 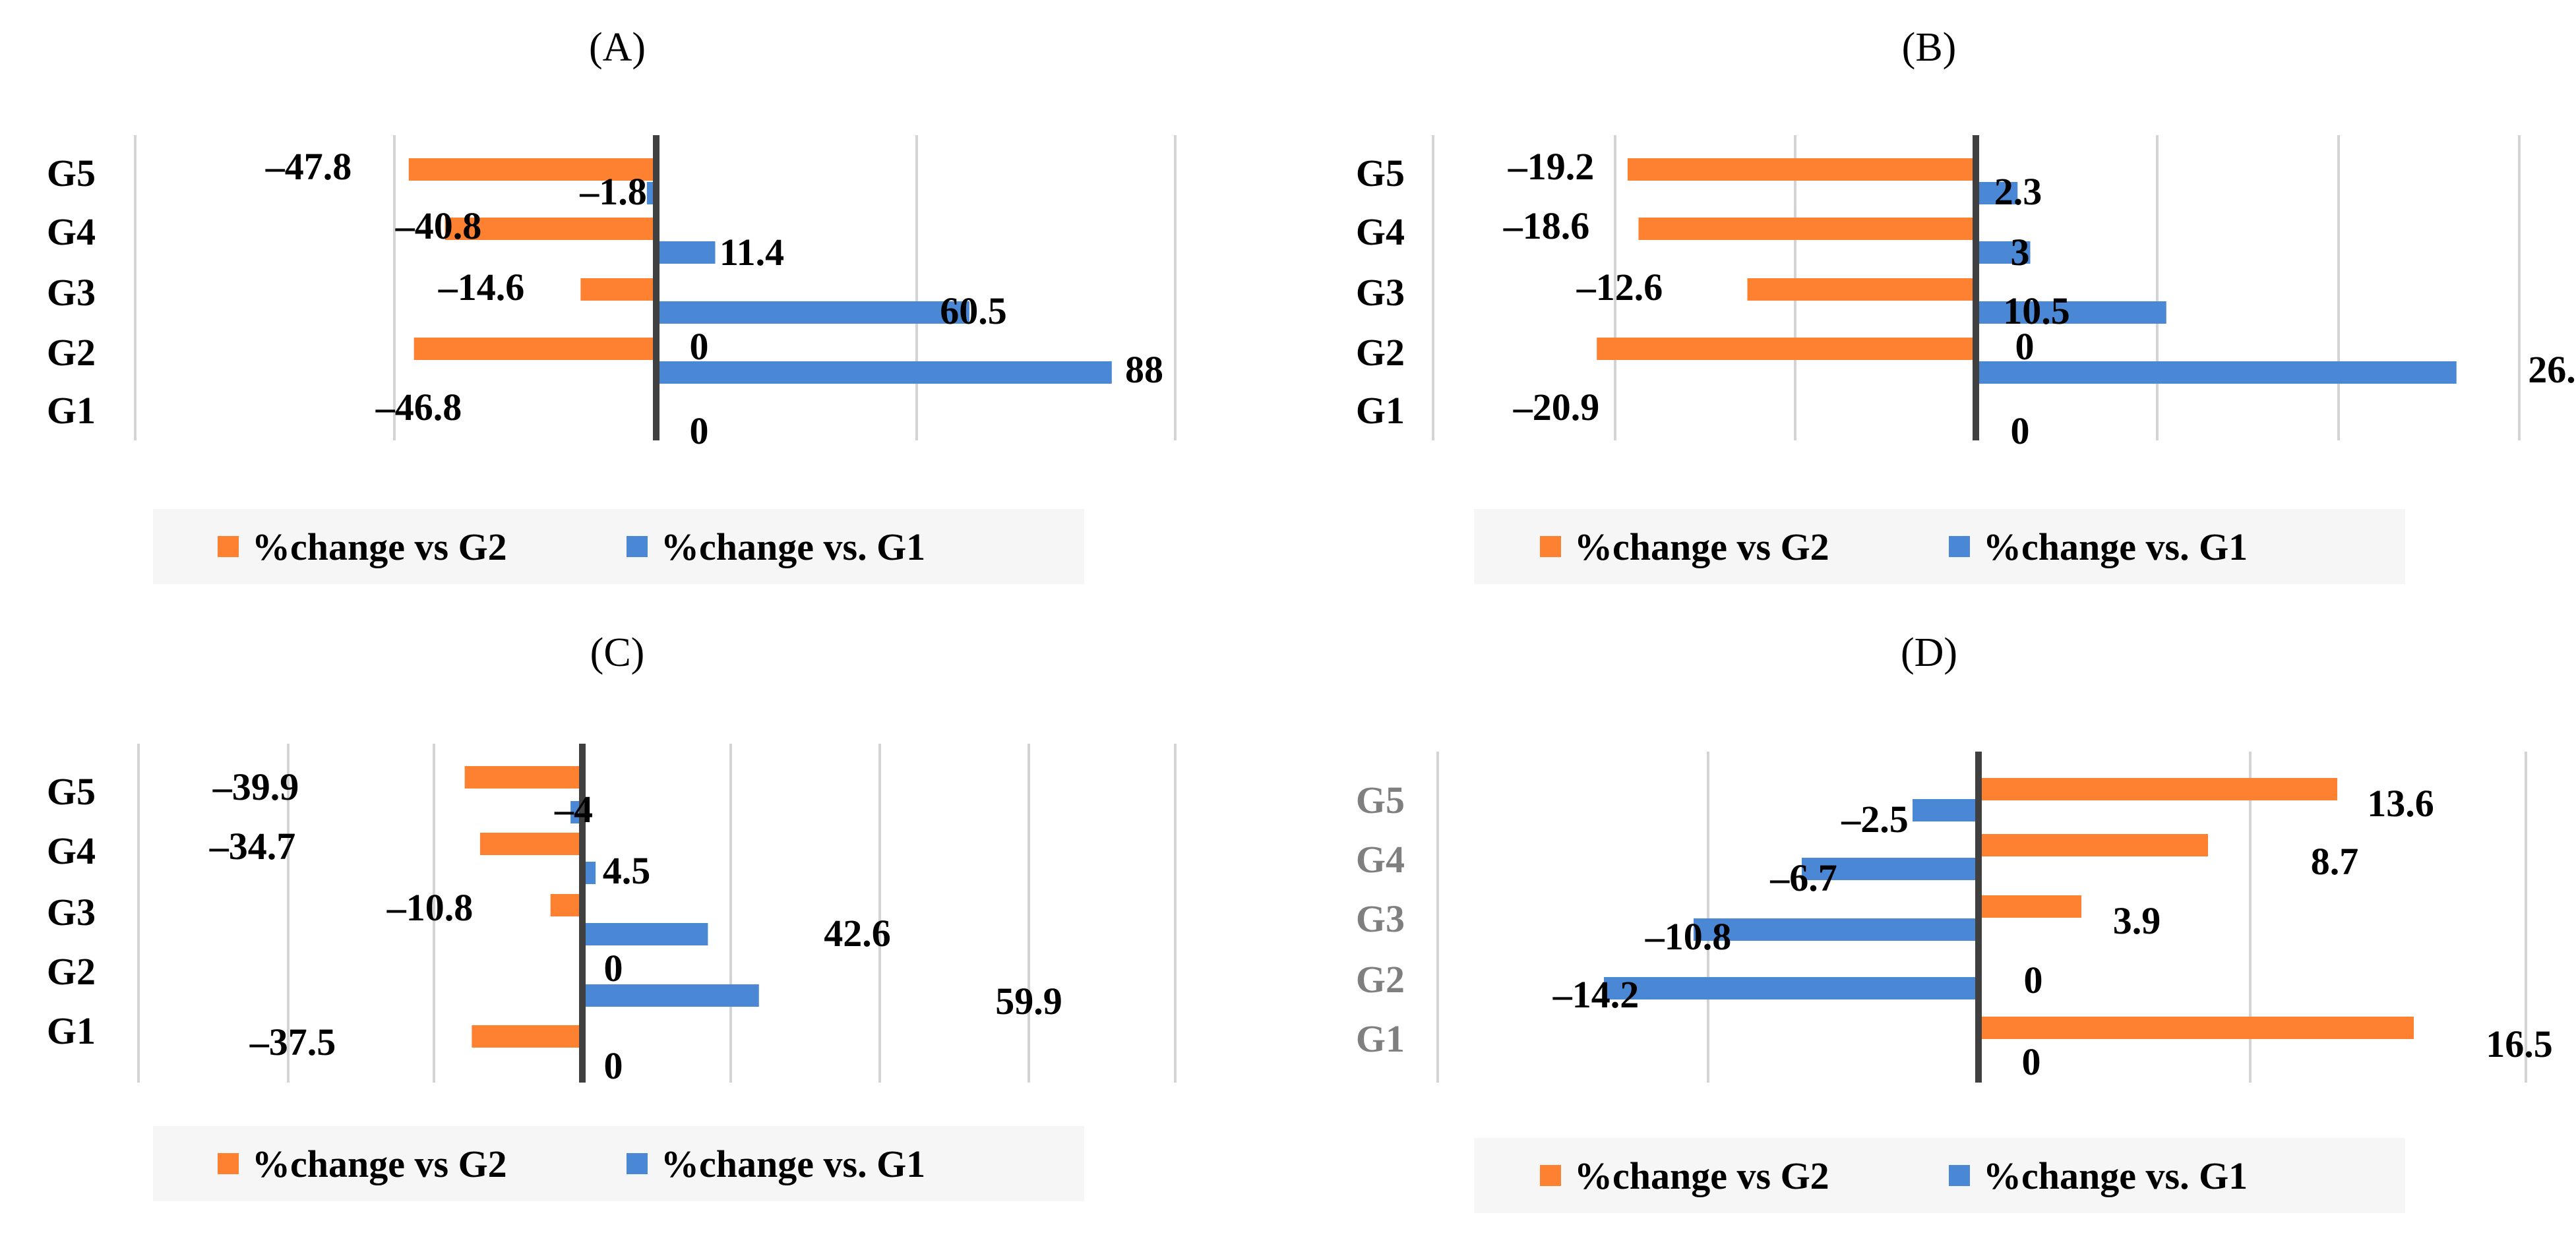 I want to click on panel-d-label-vs-g2-g5: 13.6, so click(x=2400, y=803).